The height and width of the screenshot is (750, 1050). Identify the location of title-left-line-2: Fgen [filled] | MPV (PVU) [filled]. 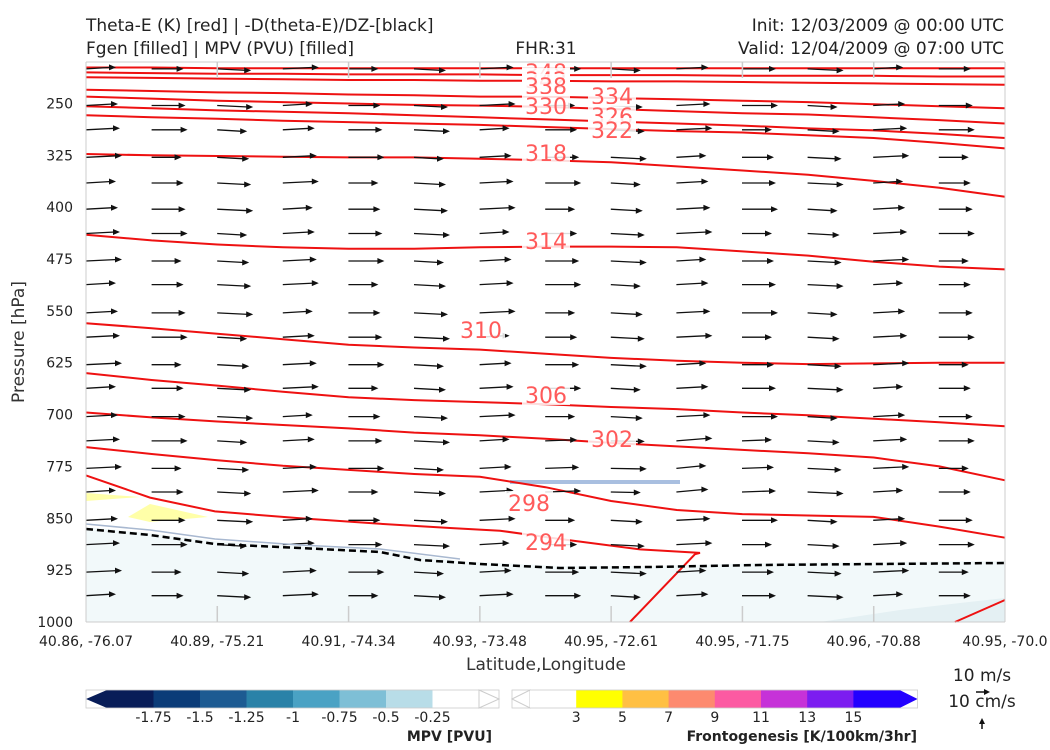
(220, 49).